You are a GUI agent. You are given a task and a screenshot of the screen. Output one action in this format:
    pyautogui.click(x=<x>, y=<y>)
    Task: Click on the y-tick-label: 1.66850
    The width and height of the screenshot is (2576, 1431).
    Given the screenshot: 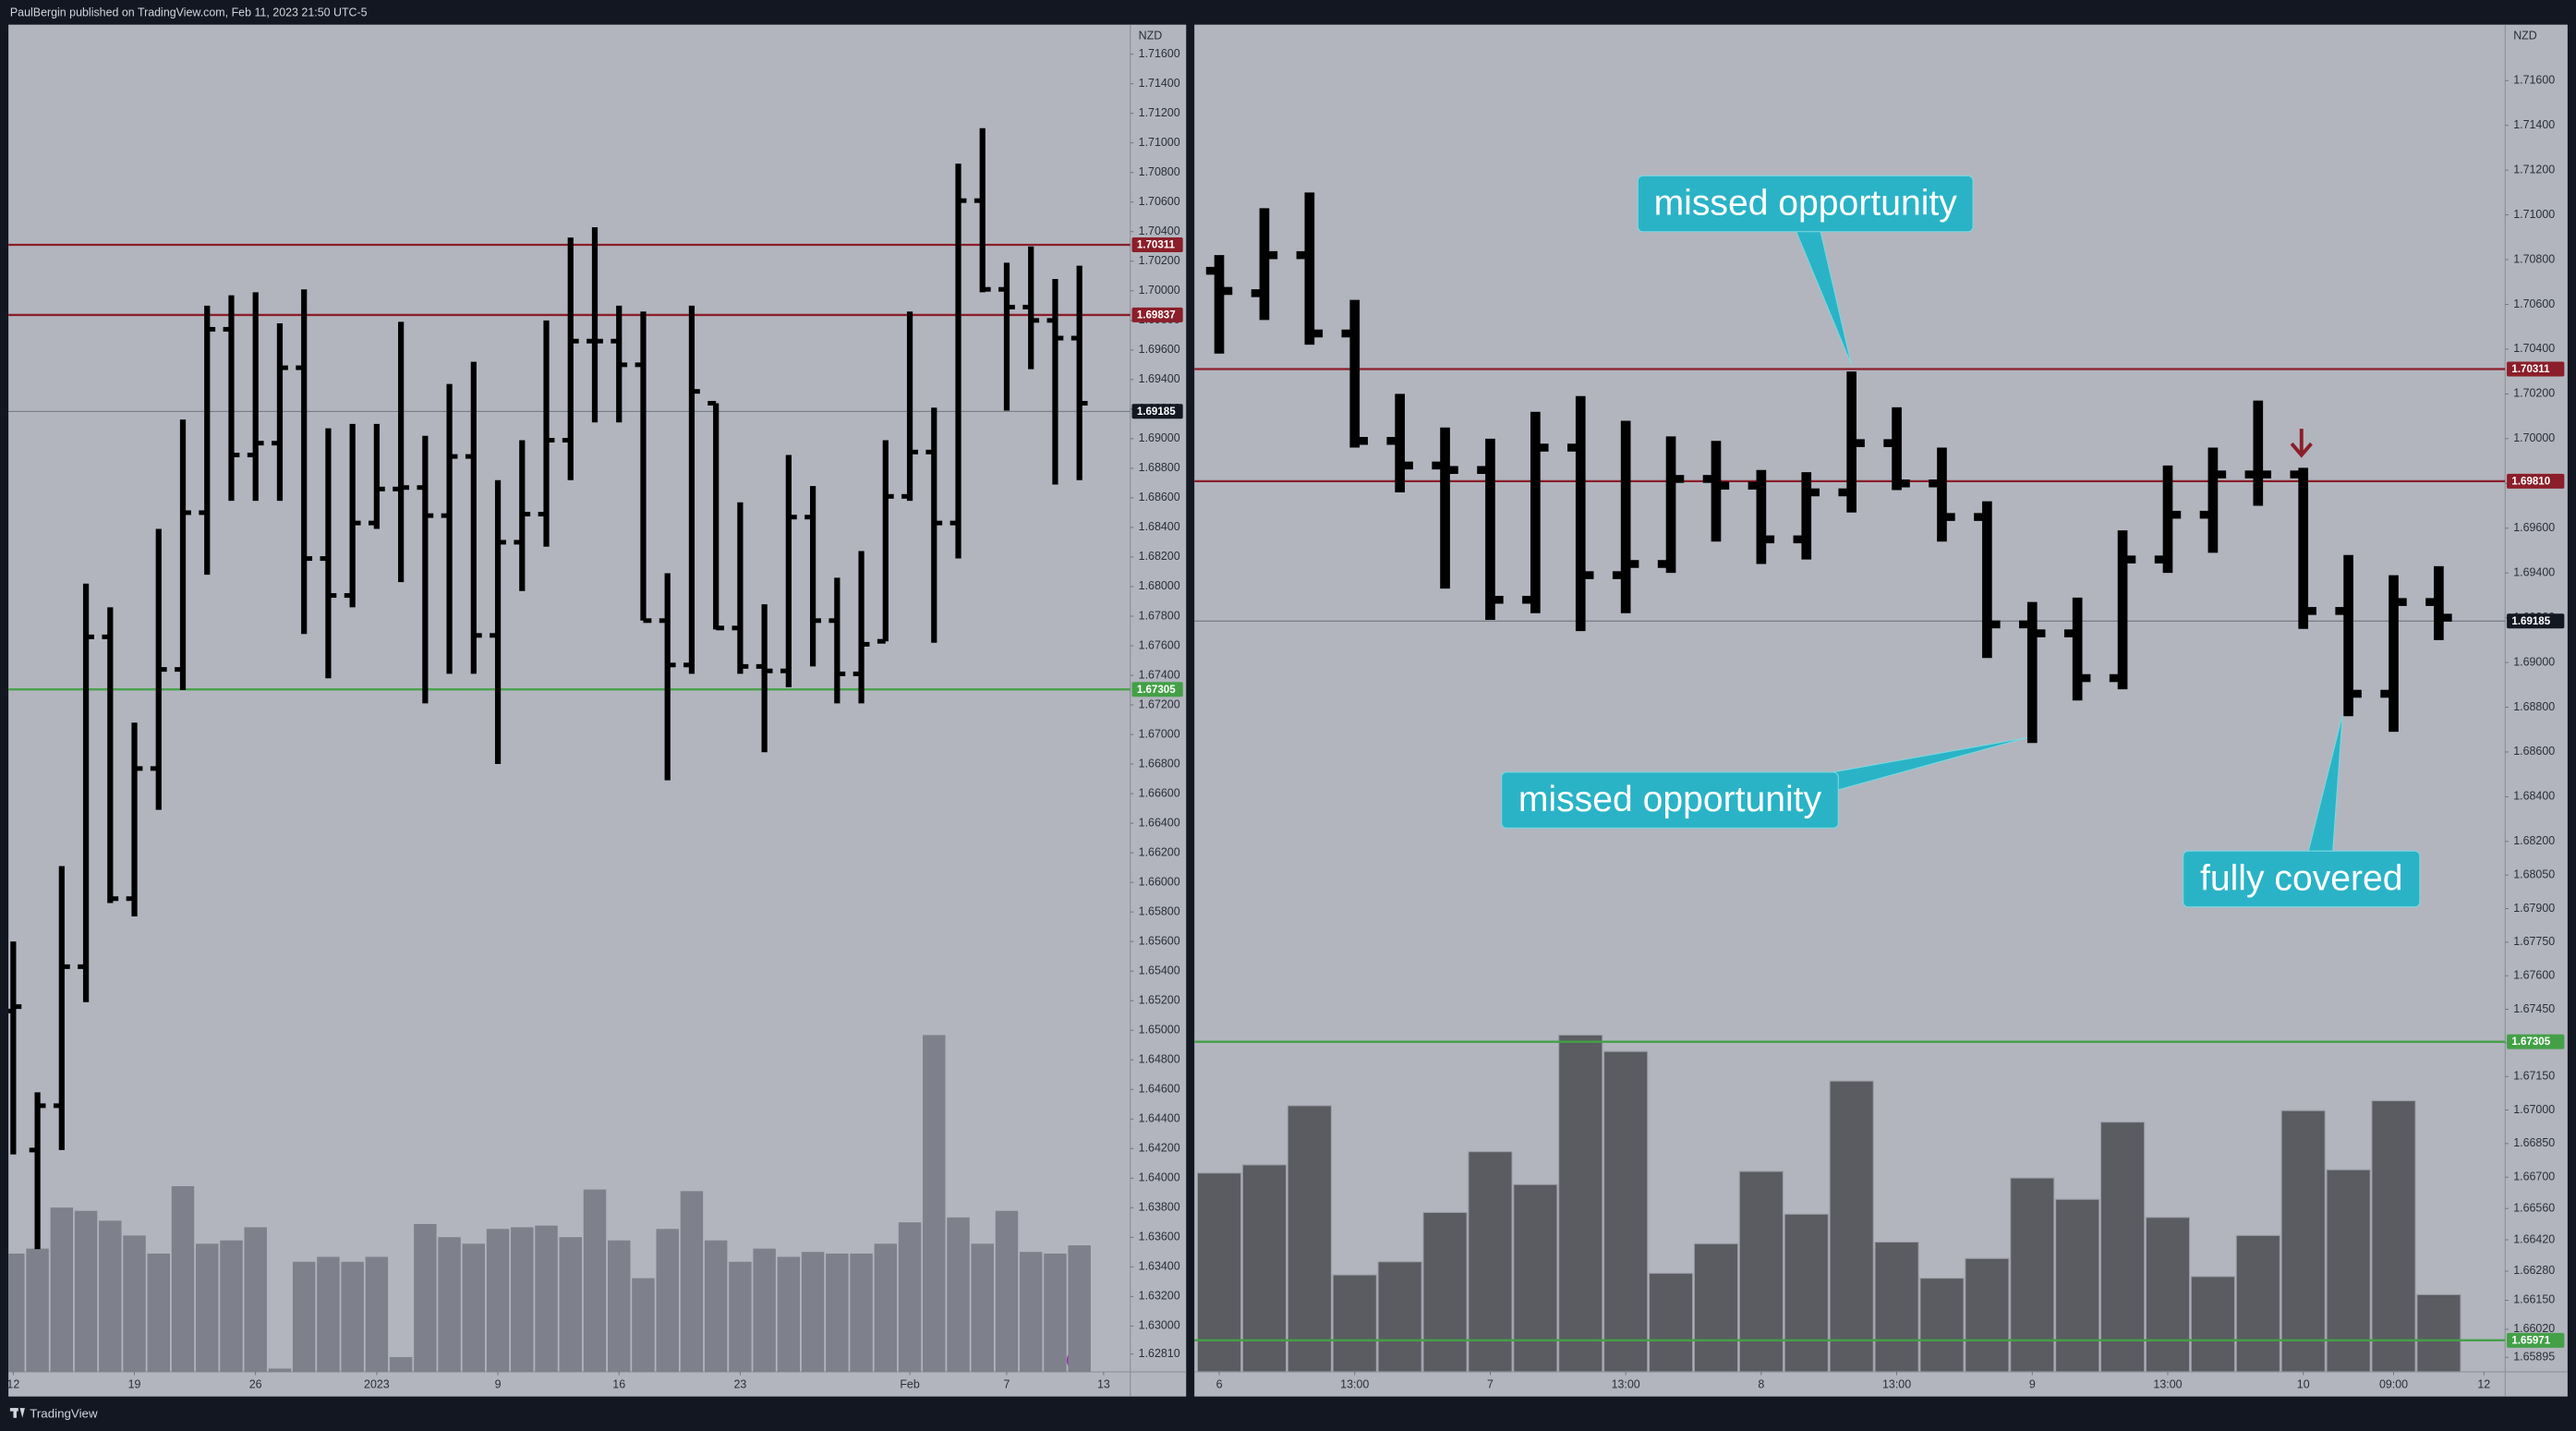 What is the action you would take?
    pyautogui.click(x=2534, y=1142)
    